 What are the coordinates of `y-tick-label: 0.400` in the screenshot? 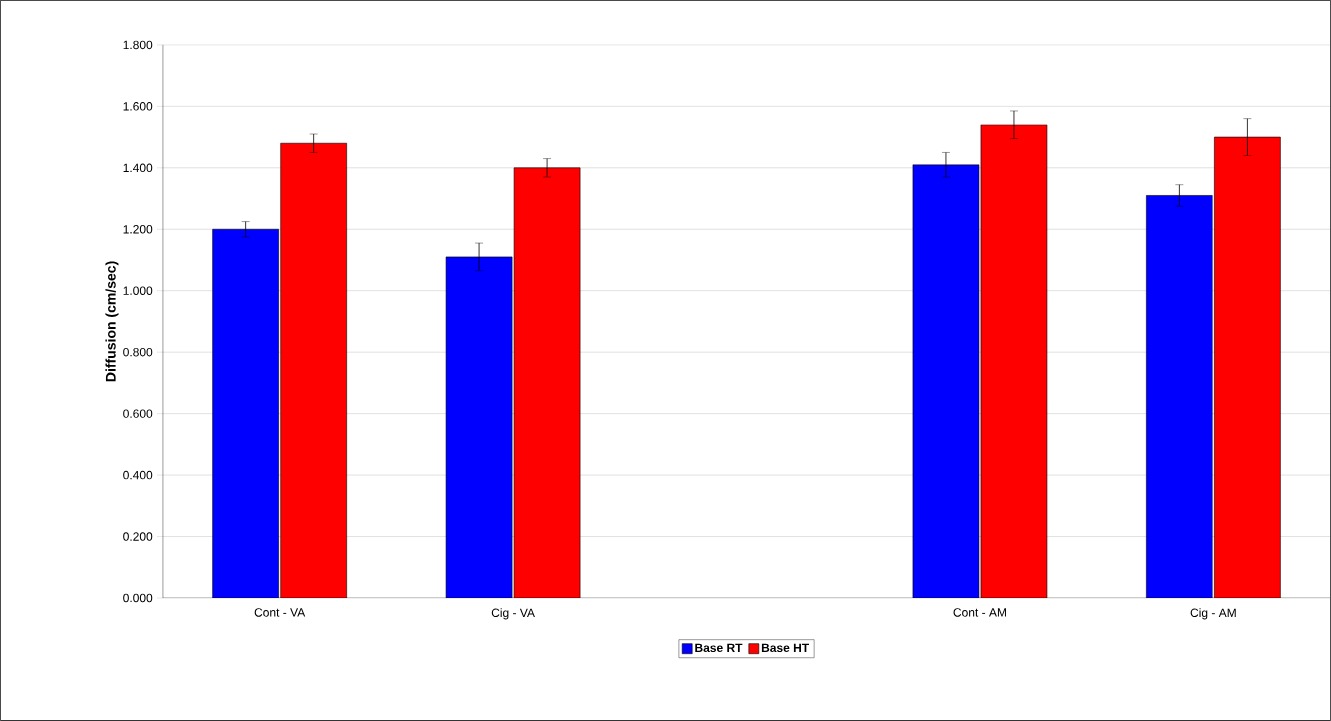 It's located at (138, 475).